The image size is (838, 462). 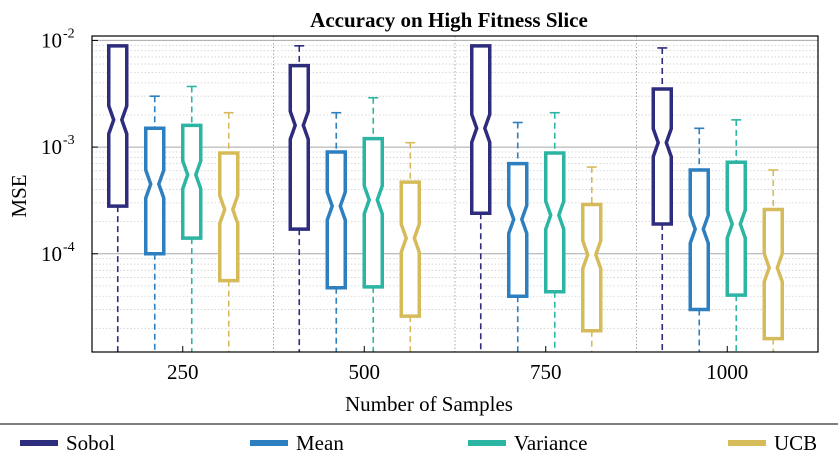 I want to click on y-tick-exponent: -2, so click(x=69, y=33).